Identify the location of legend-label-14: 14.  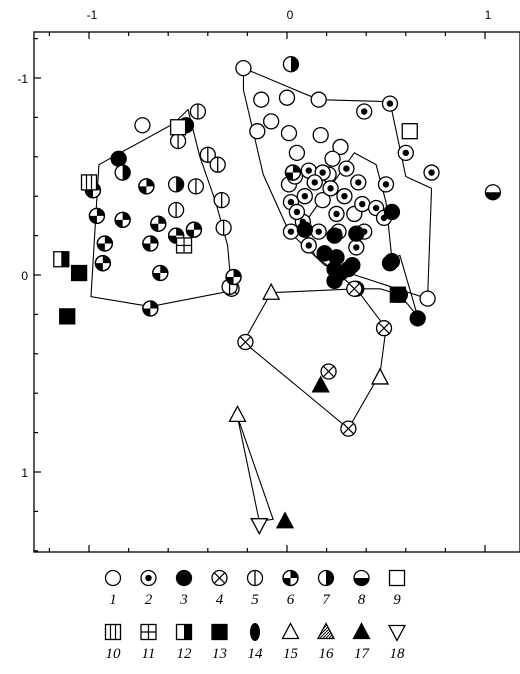
(256, 654).